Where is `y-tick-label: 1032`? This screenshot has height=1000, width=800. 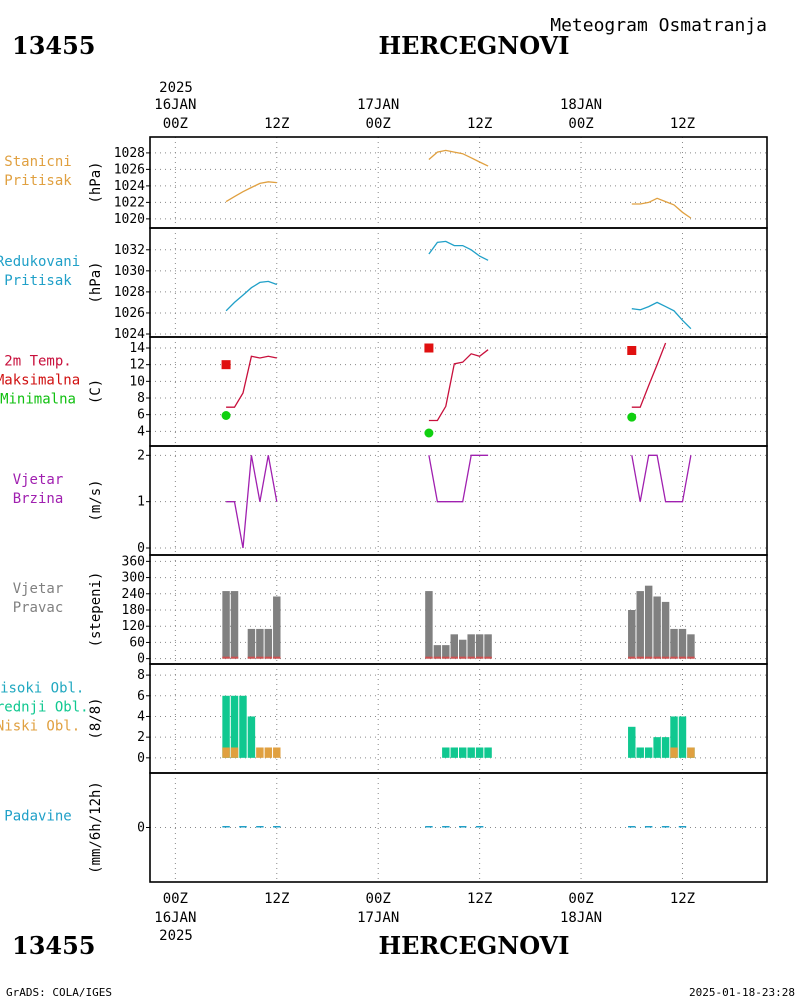
y-tick-label: 1032 is located at coordinates (129, 250).